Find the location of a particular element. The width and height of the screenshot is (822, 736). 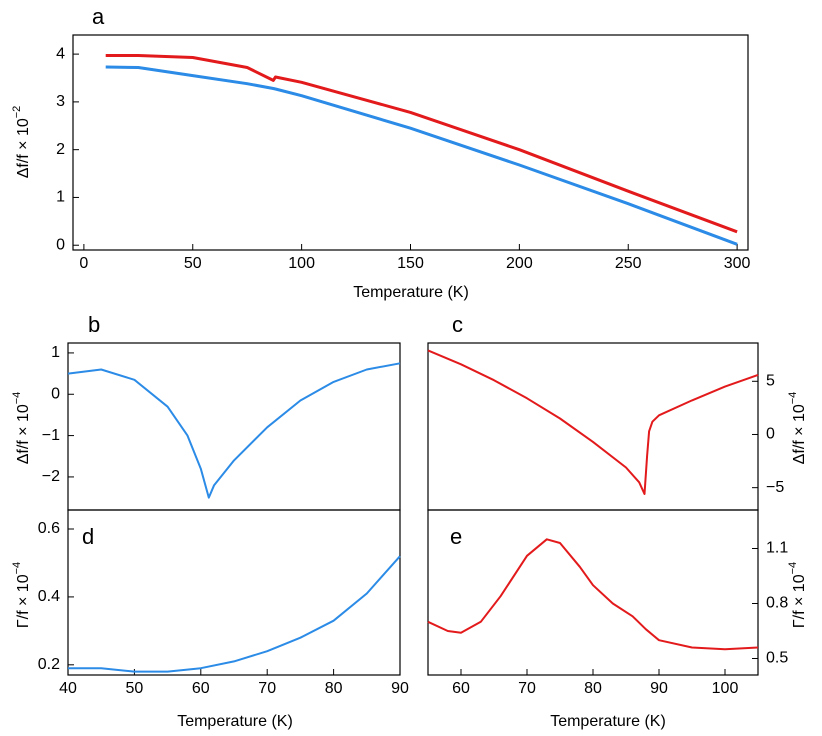

y-tick-label: 1.1 is located at coordinates (777, 548).